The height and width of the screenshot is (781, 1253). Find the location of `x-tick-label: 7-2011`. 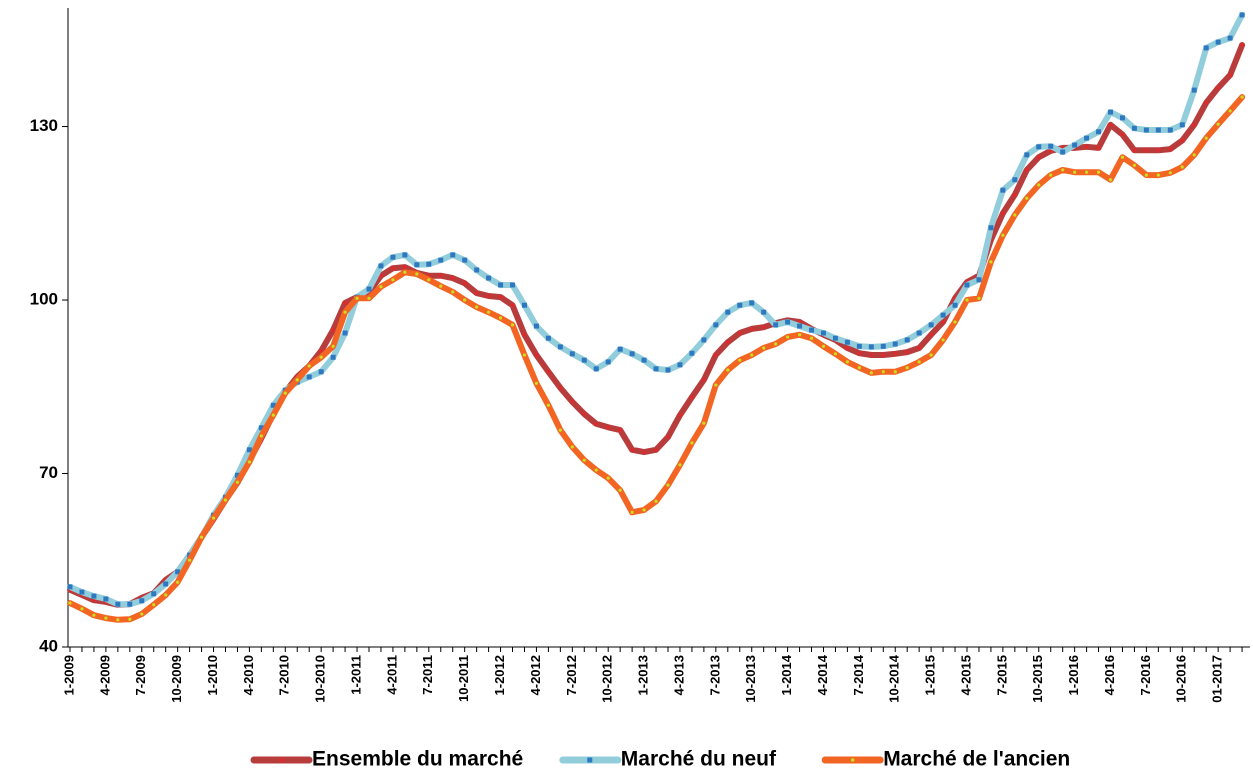

x-tick-label: 7-2011 is located at coordinates (427, 675).